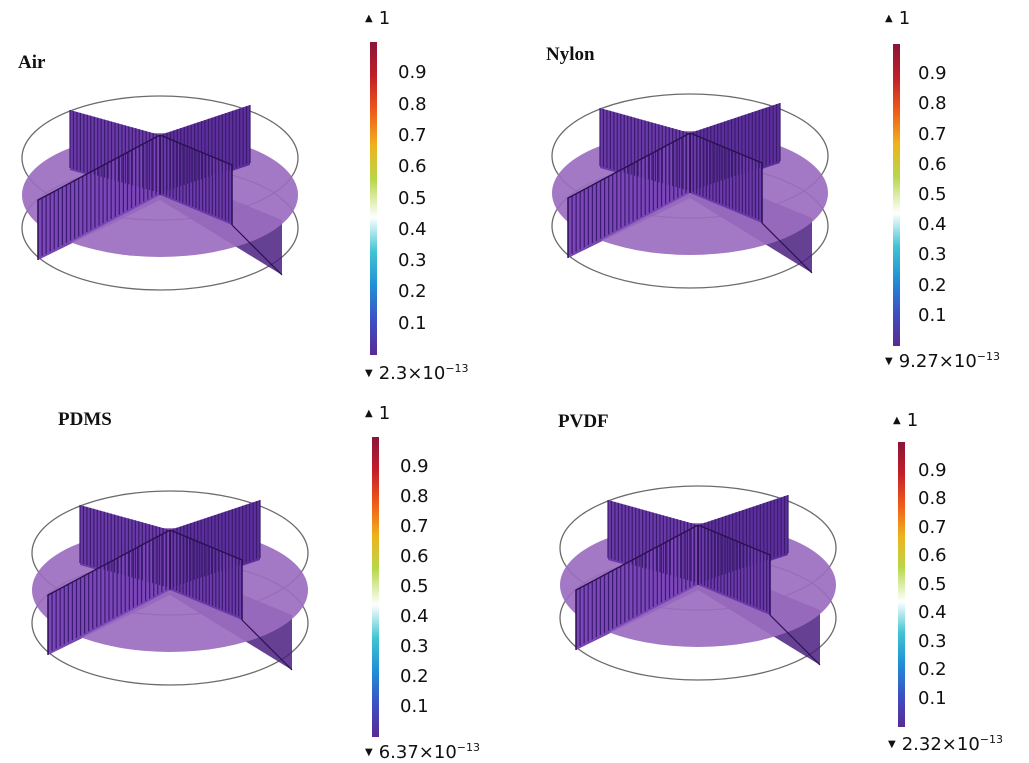 This screenshot has height=763, width=1029. What do you see at coordinates (942, 361) in the screenshot?
I see `colorbar-min-label: ▼ 9.27×10−13` at bounding box center [942, 361].